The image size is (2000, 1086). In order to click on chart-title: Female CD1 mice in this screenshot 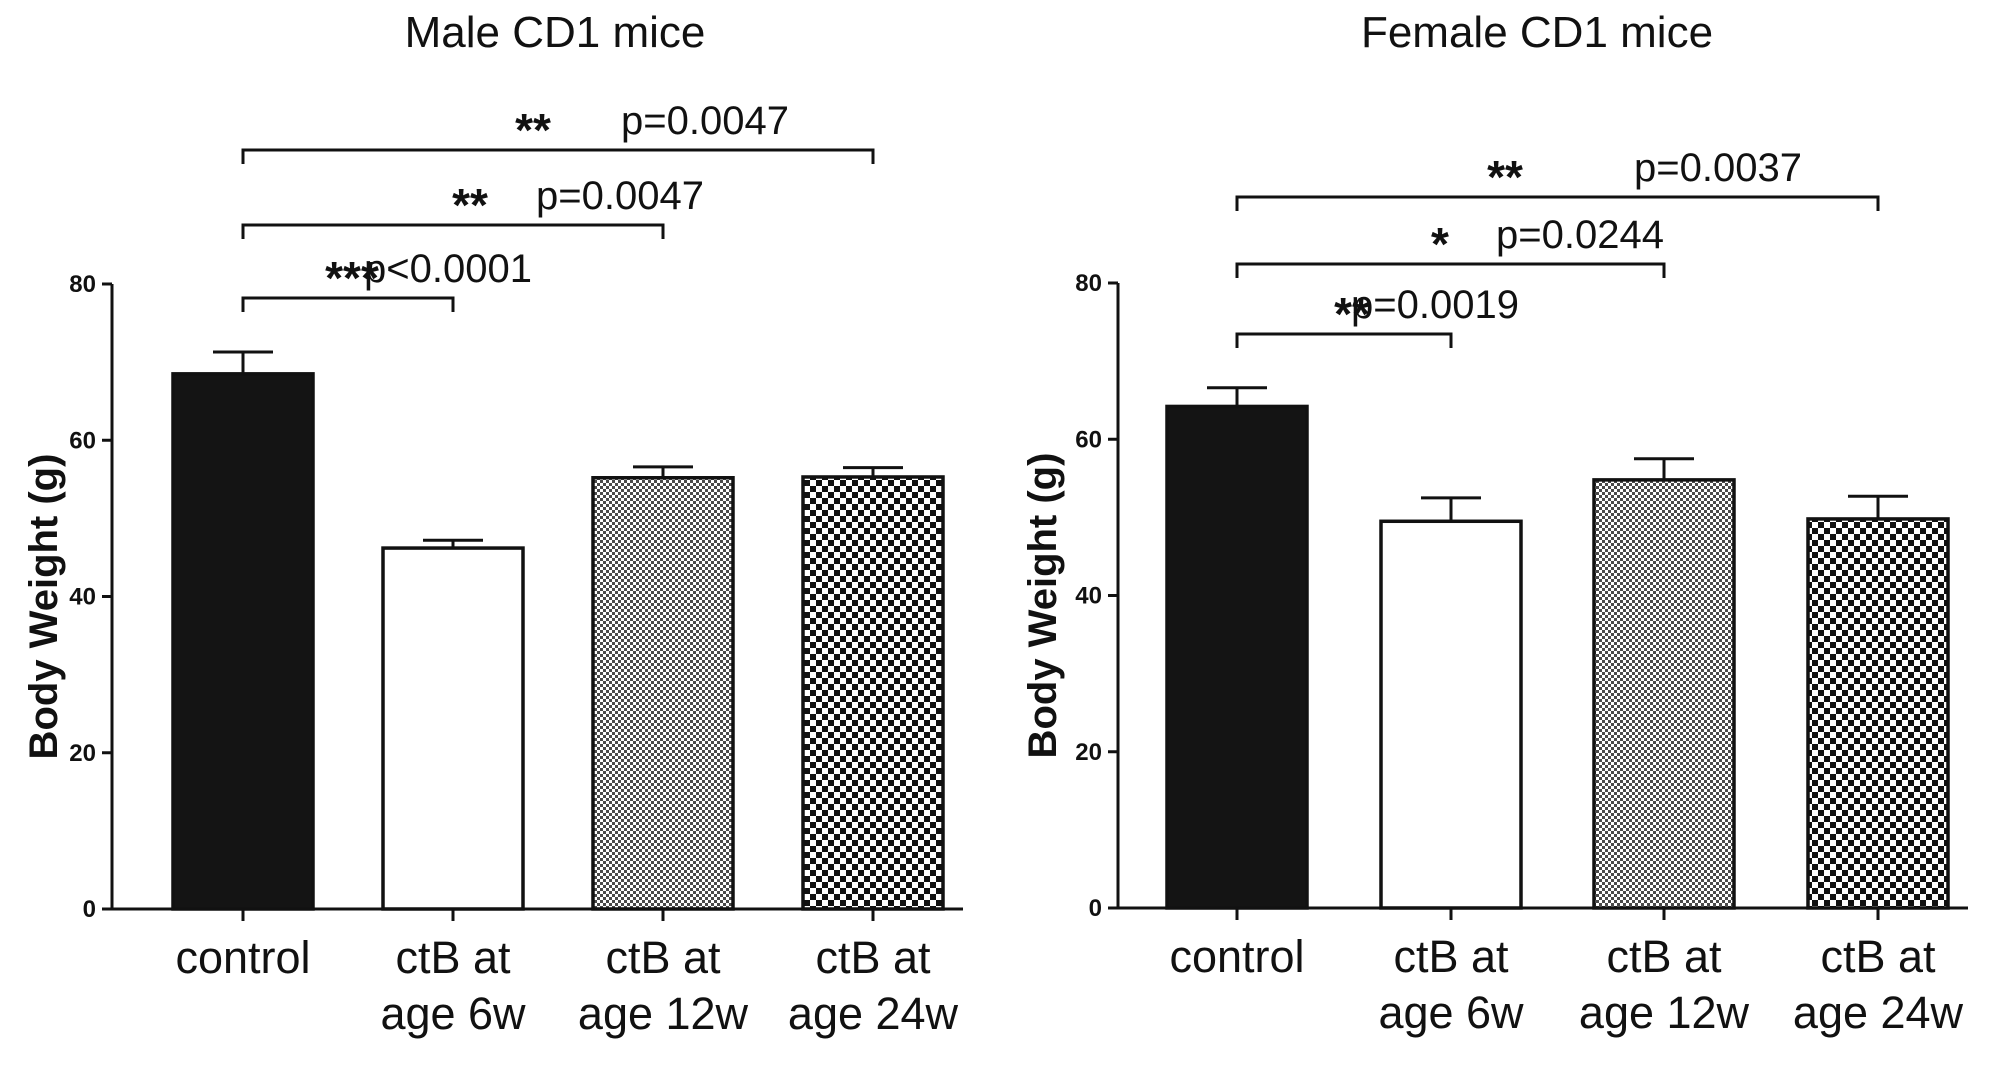, I will do `click(1537, 32)`.